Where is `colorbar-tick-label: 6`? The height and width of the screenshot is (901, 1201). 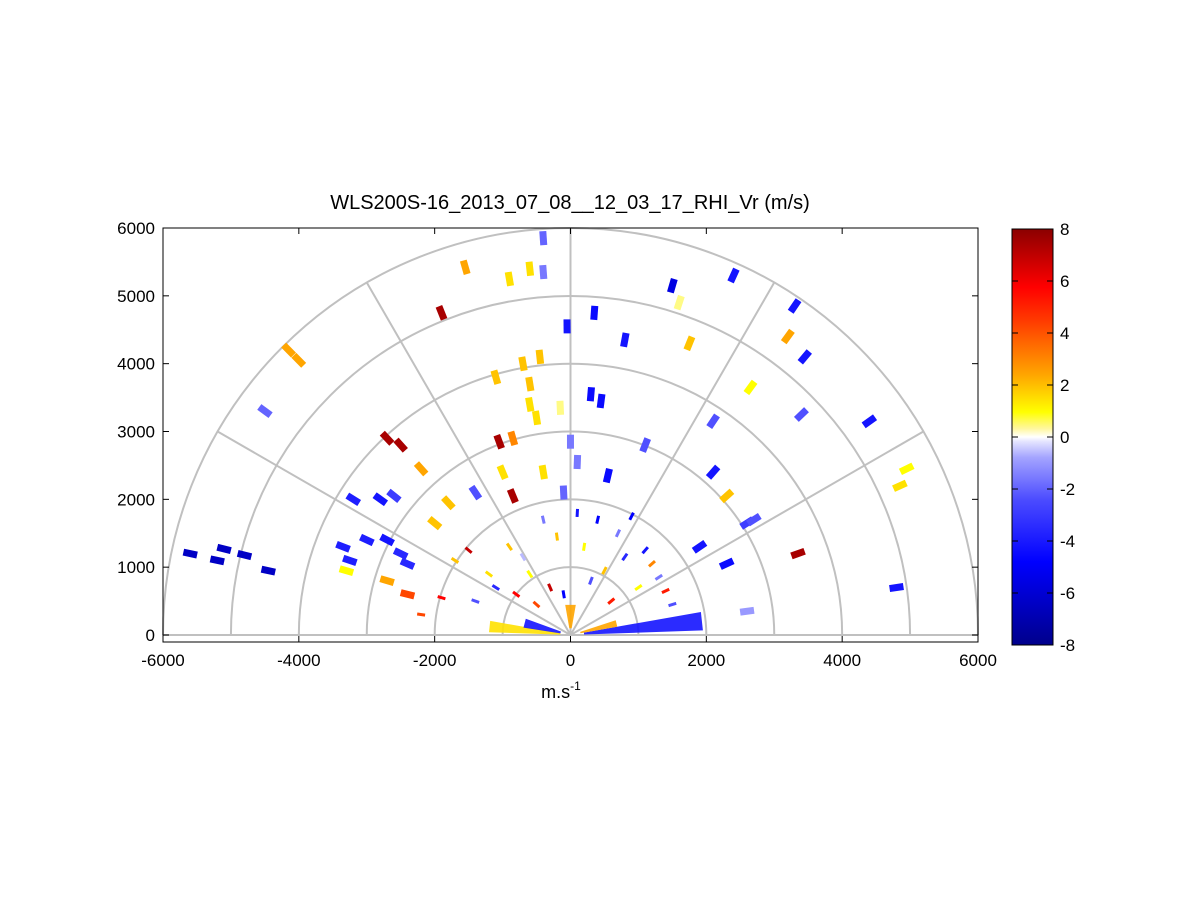 colorbar-tick-label: 6 is located at coordinates (1064, 281).